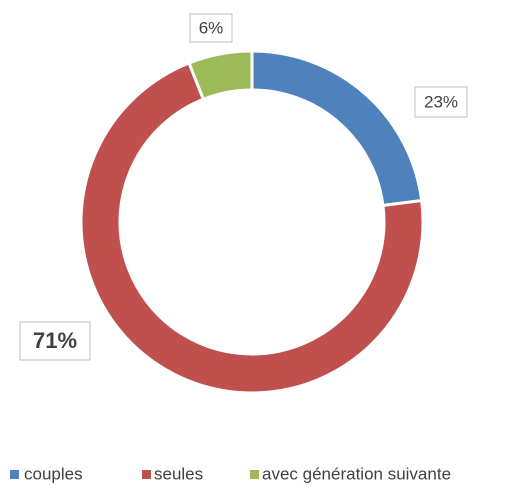 This screenshot has height=490, width=511. I want to click on data-label: 23%, so click(441, 101).